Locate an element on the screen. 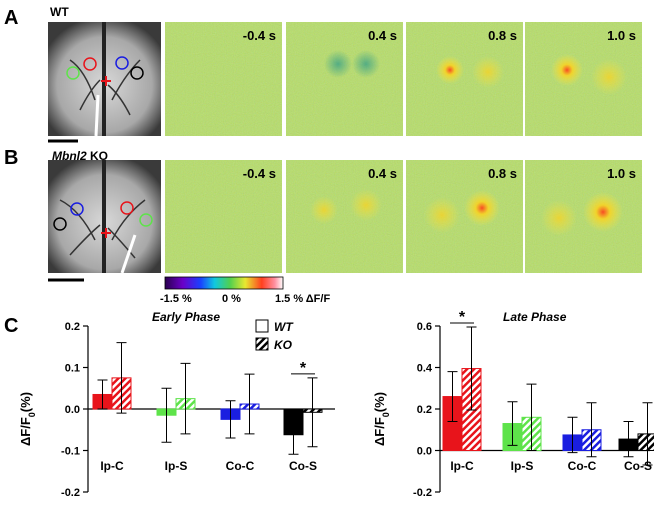 This screenshot has height=511, width=654. y-tick-label: 0.6 is located at coordinates (424, 327).